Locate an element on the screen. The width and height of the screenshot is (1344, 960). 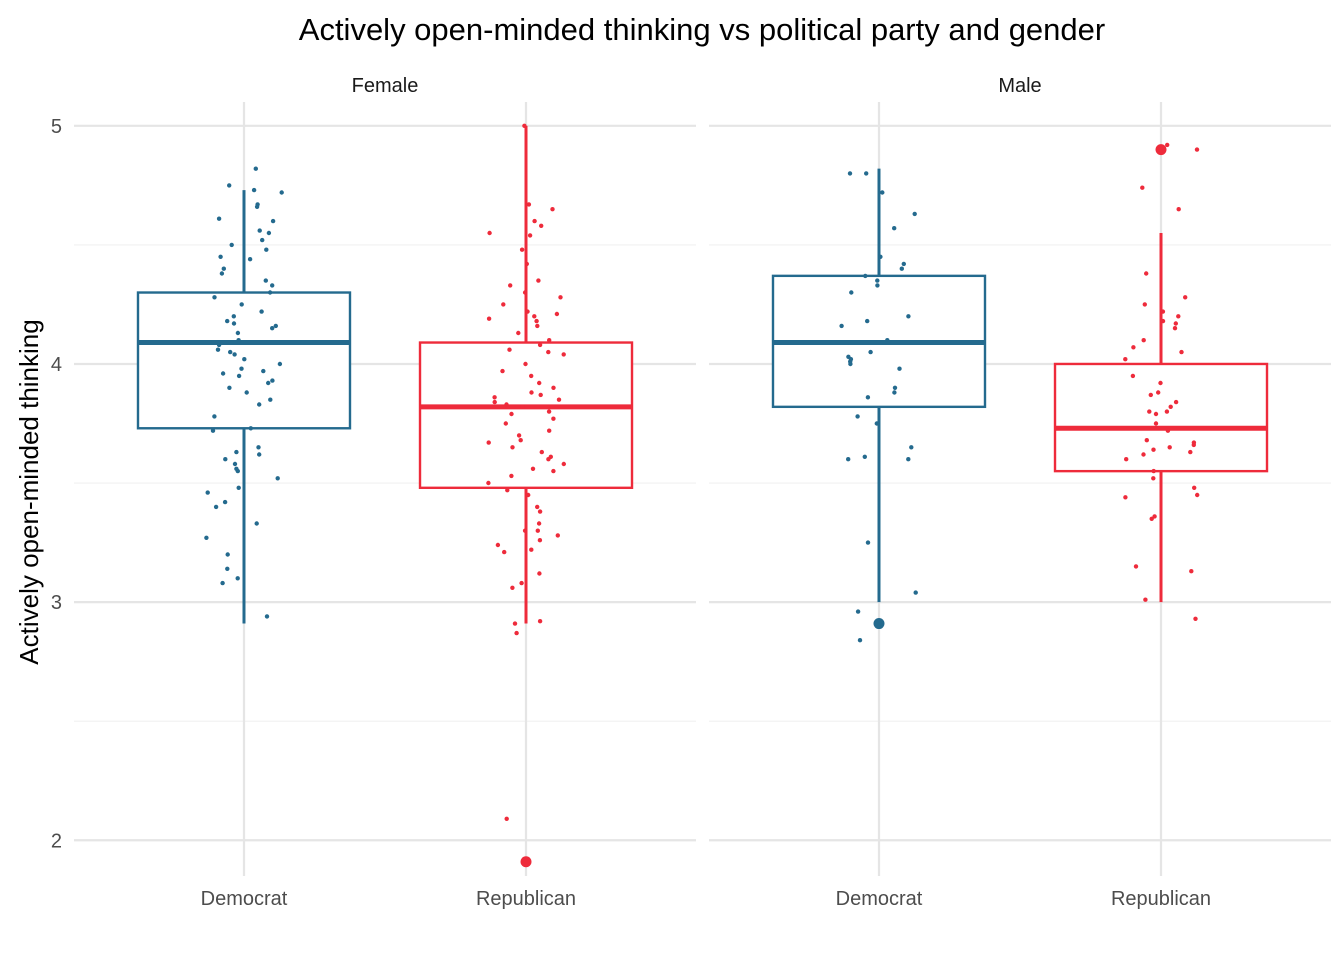
y-axis-title: Actively open-minded thinking is located at coordinates (29, 491).